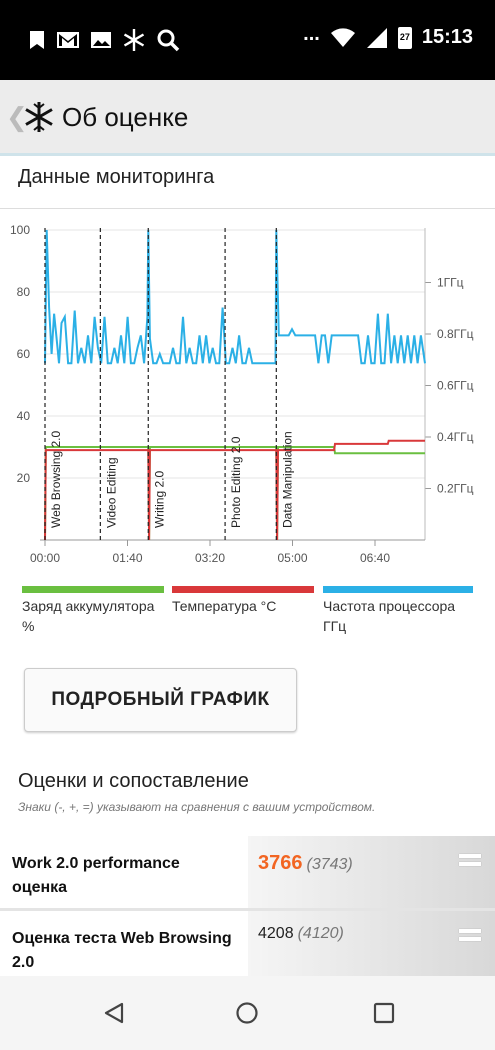  Describe the element at coordinates (447, 37) in the screenshot. I see `clock: 15:13` at that location.